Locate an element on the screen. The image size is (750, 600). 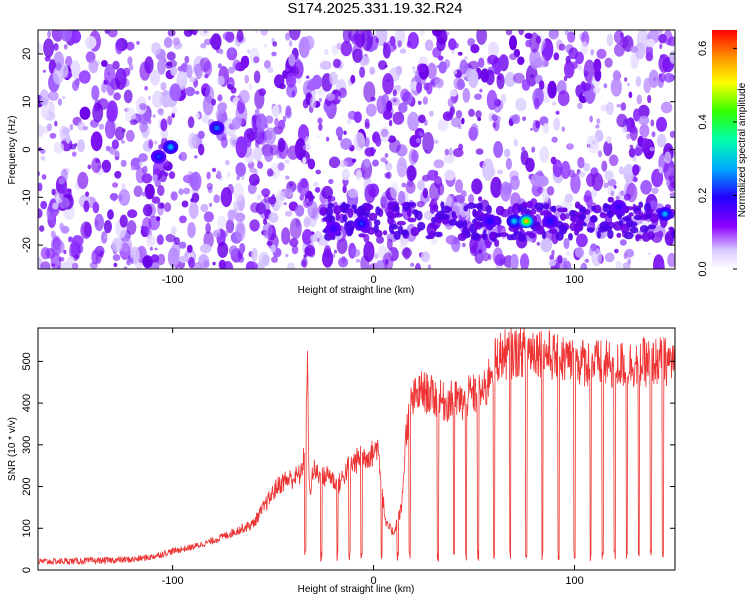
heatmap-y-tick-label: 10 is located at coordinates (27, 102).